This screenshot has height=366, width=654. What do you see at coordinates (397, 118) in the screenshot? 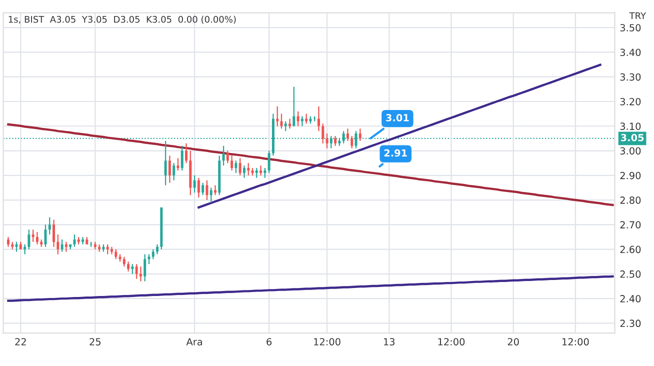
I see `annotation: 3.01` at bounding box center [397, 118].